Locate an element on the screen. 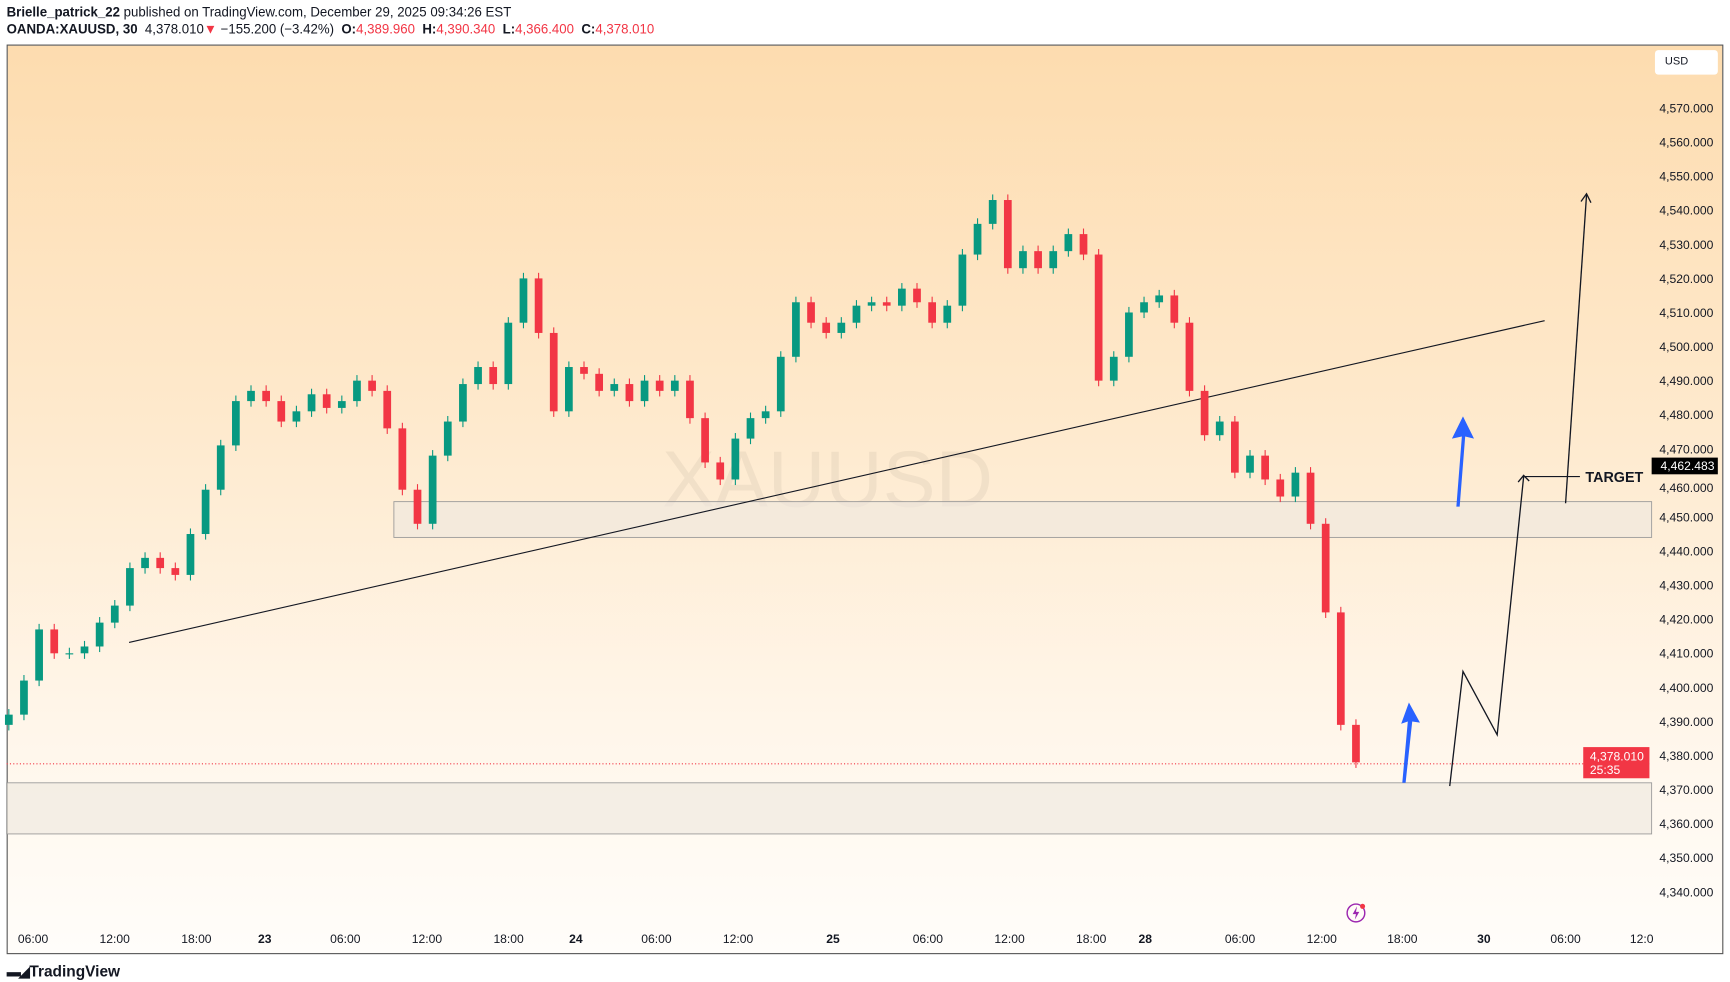 The height and width of the screenshot is (982, 1730). projection-up-line is located at coordinates (1576, 349).